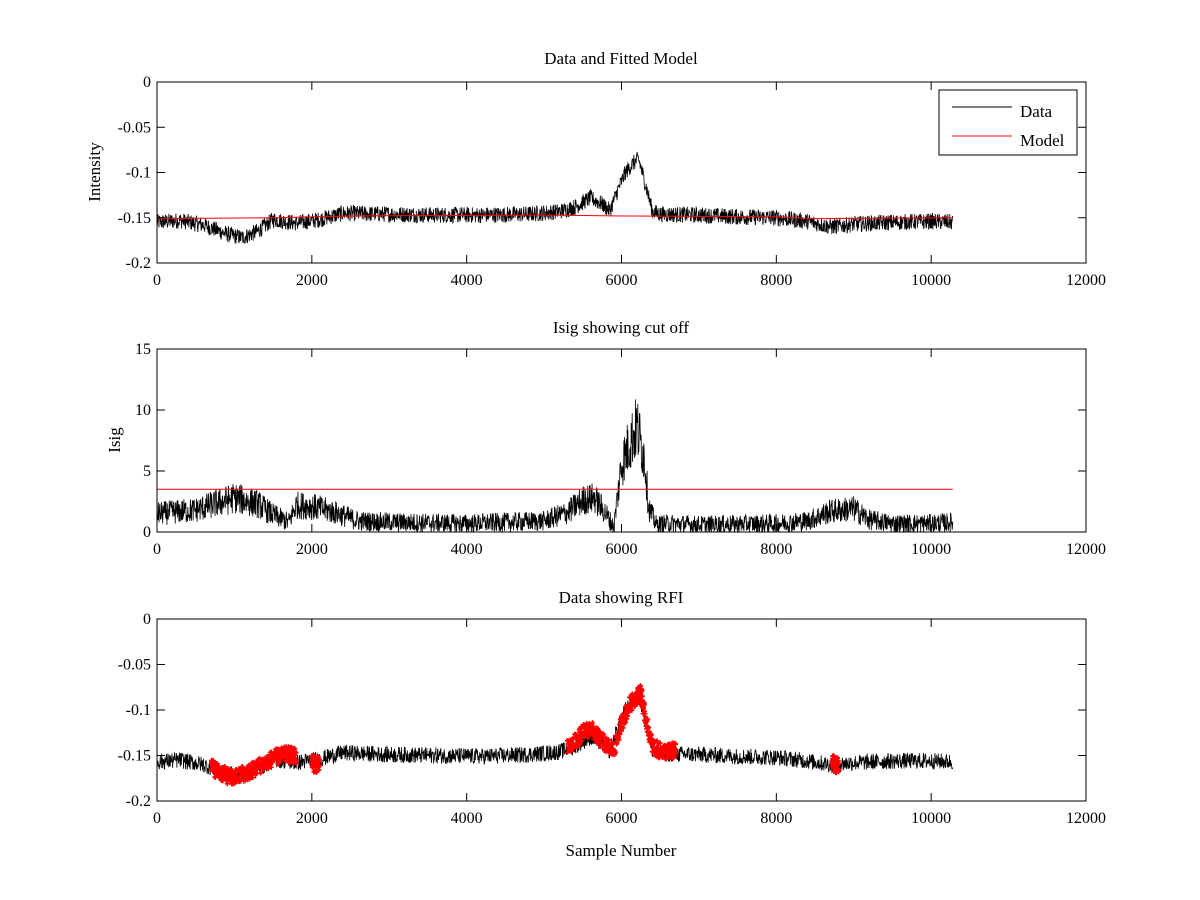 The height and width of the screenshot is (900, 1200). What do you see at coordinates (1036, 111) in the screenshot?
I see `legend-entry-data: Data` at bounding box center [1036, 111].